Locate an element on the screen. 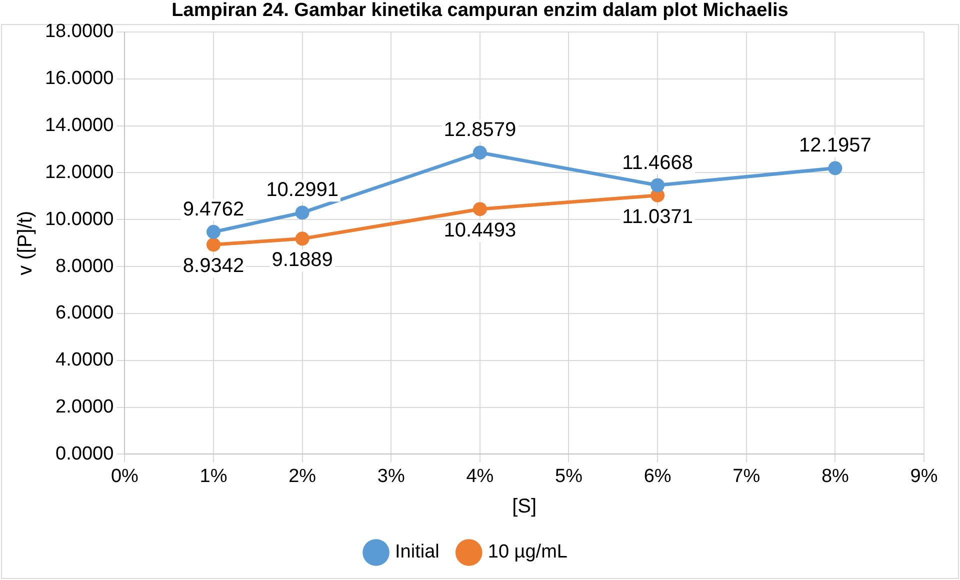 Image resolution: width=960 pixels, height=580 pixels. y-tick-label: 2.0000 is located at coordinates (85, 407).